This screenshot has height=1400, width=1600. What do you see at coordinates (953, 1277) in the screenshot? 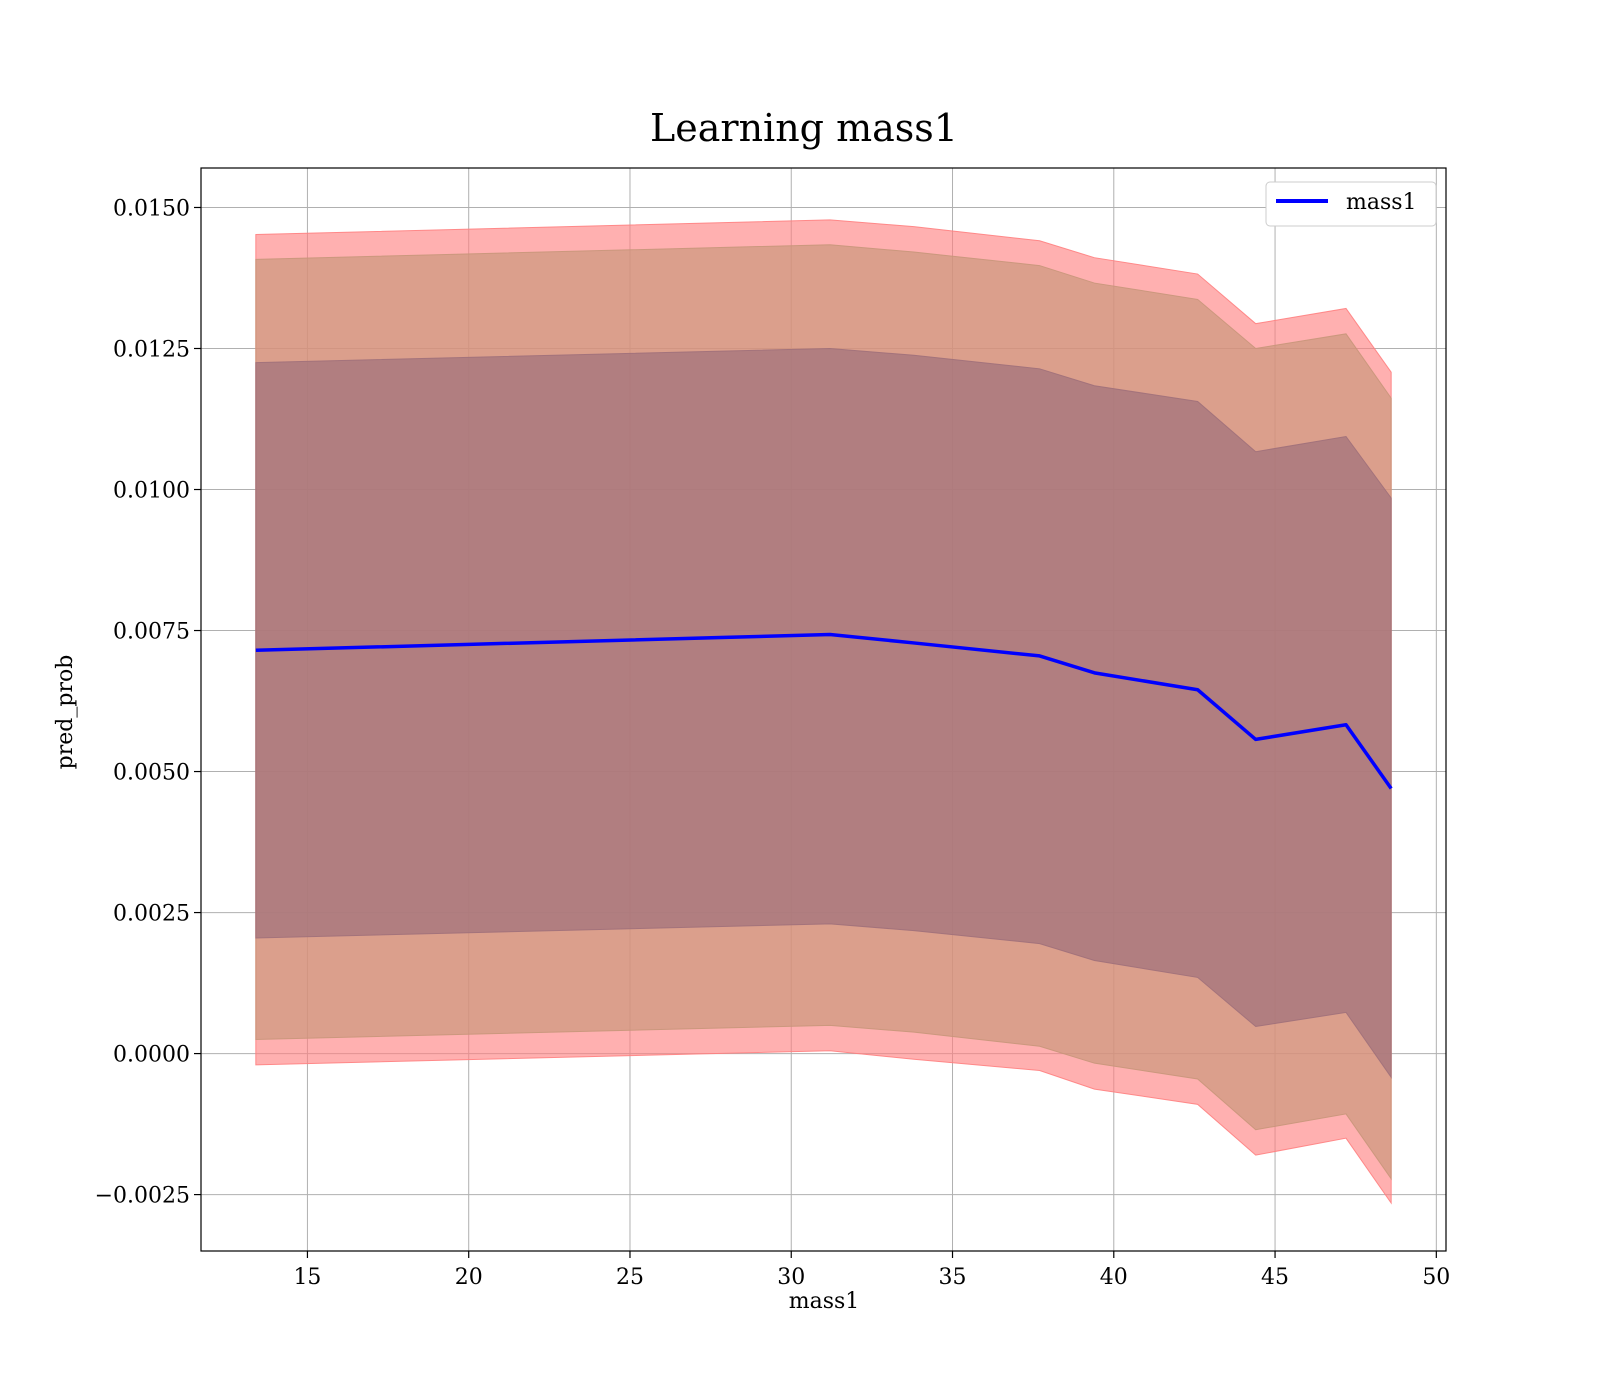
I see `x-tick-label: 35` at bounding box center [953, 1277].